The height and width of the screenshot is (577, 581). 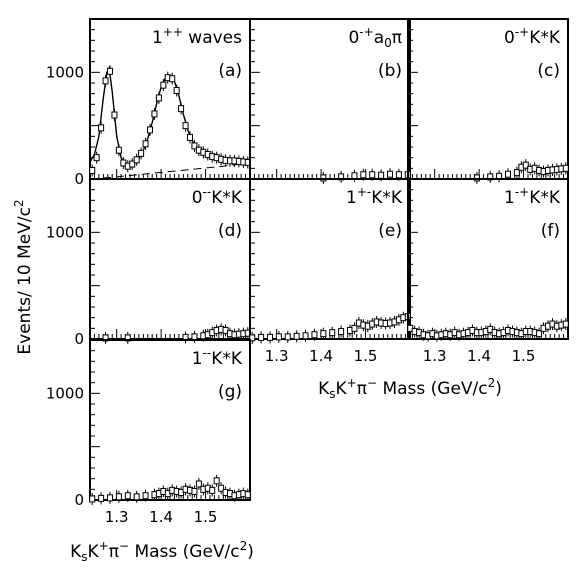 What do you see at coordinates (410, 388) in the screenshot?
I see `x-axis-title: KsK+π− Mass (GeV/c2)` at bounding box center [410, 388].